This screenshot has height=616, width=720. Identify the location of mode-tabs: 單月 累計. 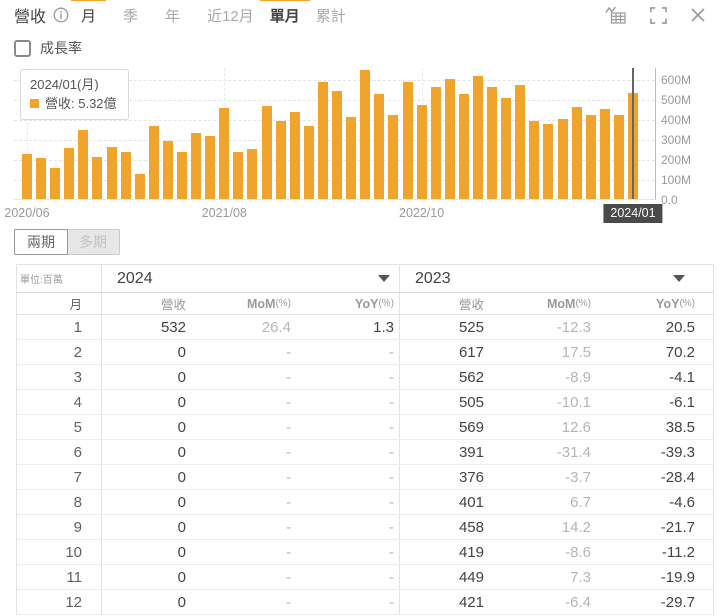
(302, 13).